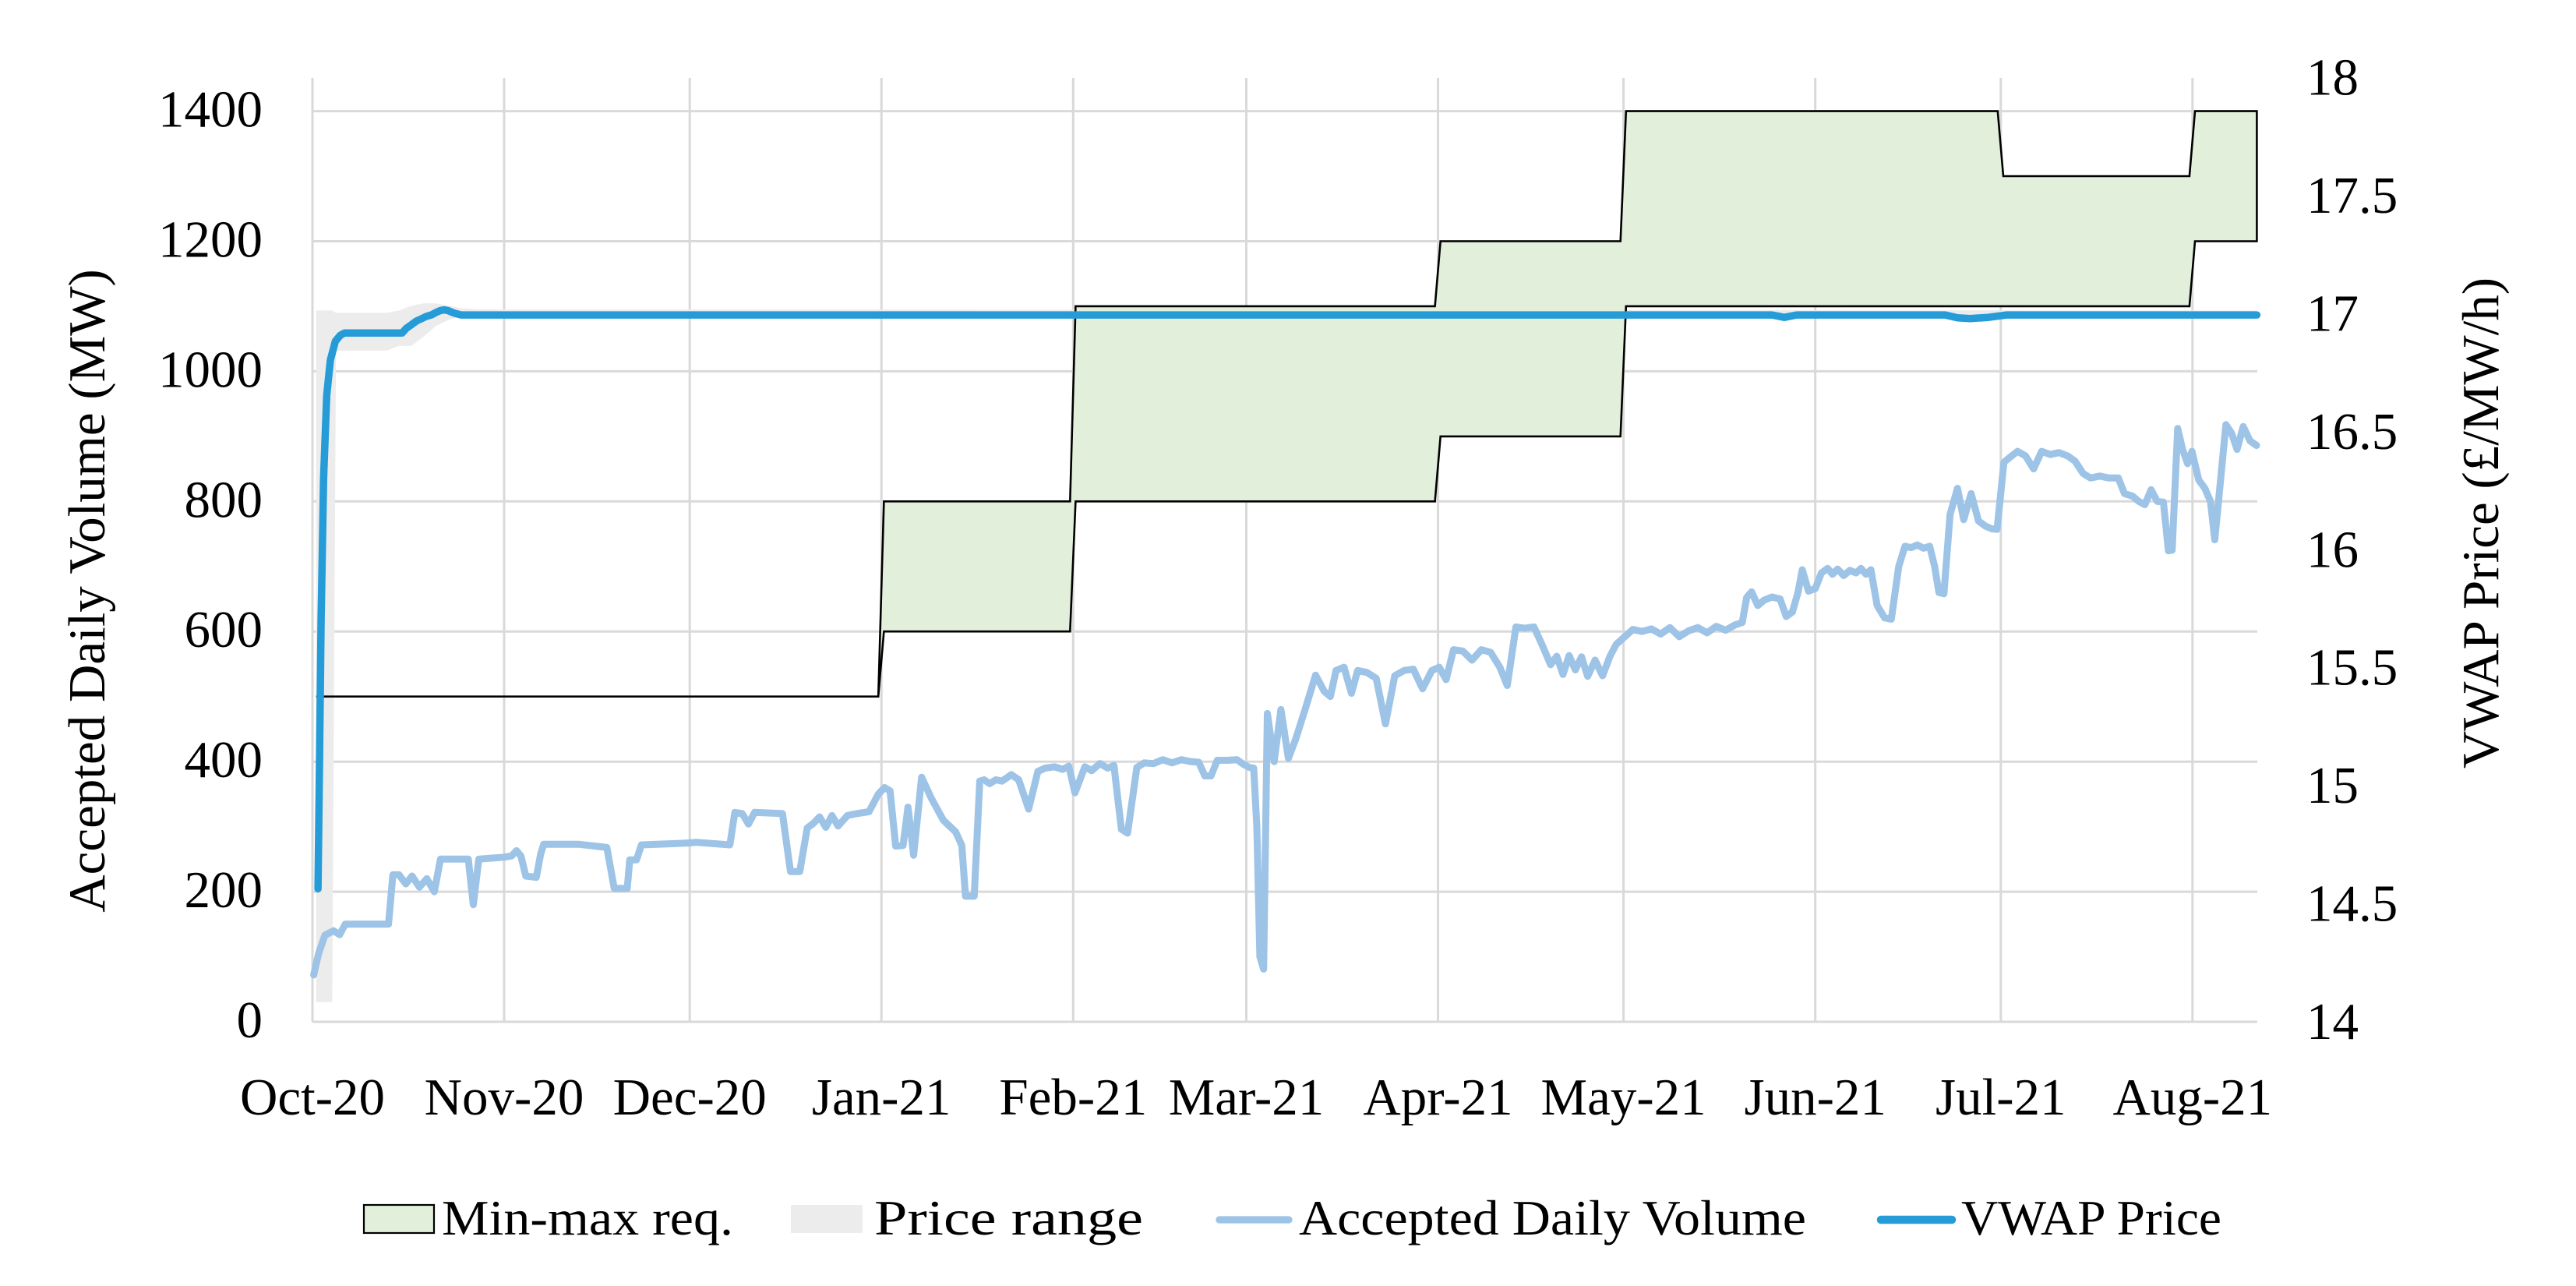 The image size is (2576, 1286). What do you see at coordinates (1008, 1218) in the screenshot?
I see `svg-text: Price range` at bounding box center [1008, 1218].